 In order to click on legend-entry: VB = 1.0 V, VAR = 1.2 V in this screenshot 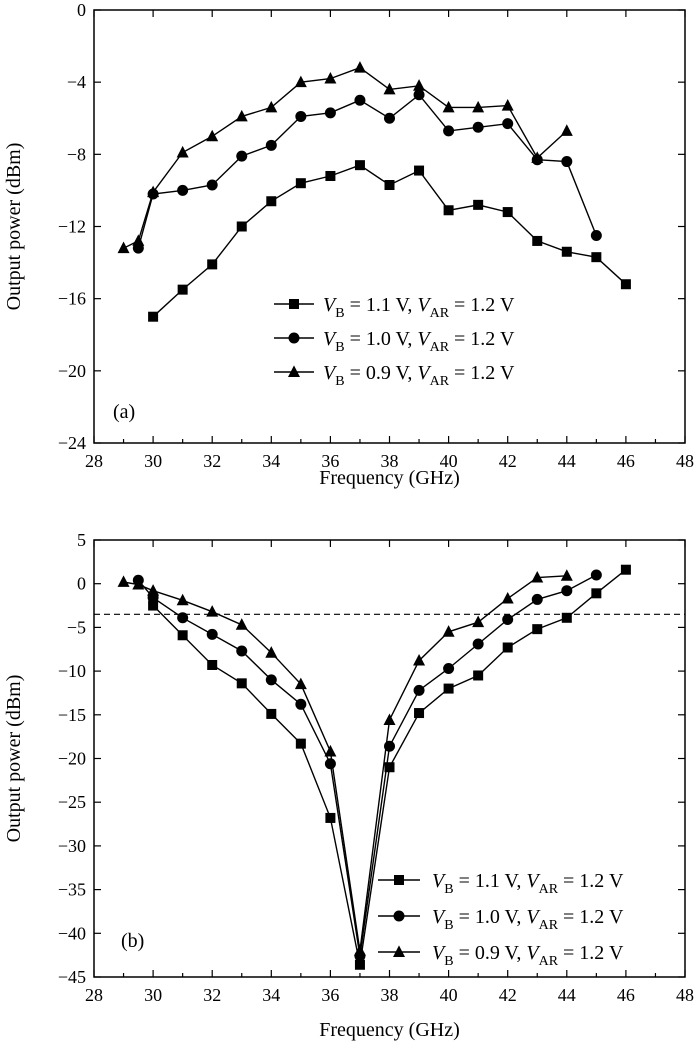, I will do `click(419, 341)`.